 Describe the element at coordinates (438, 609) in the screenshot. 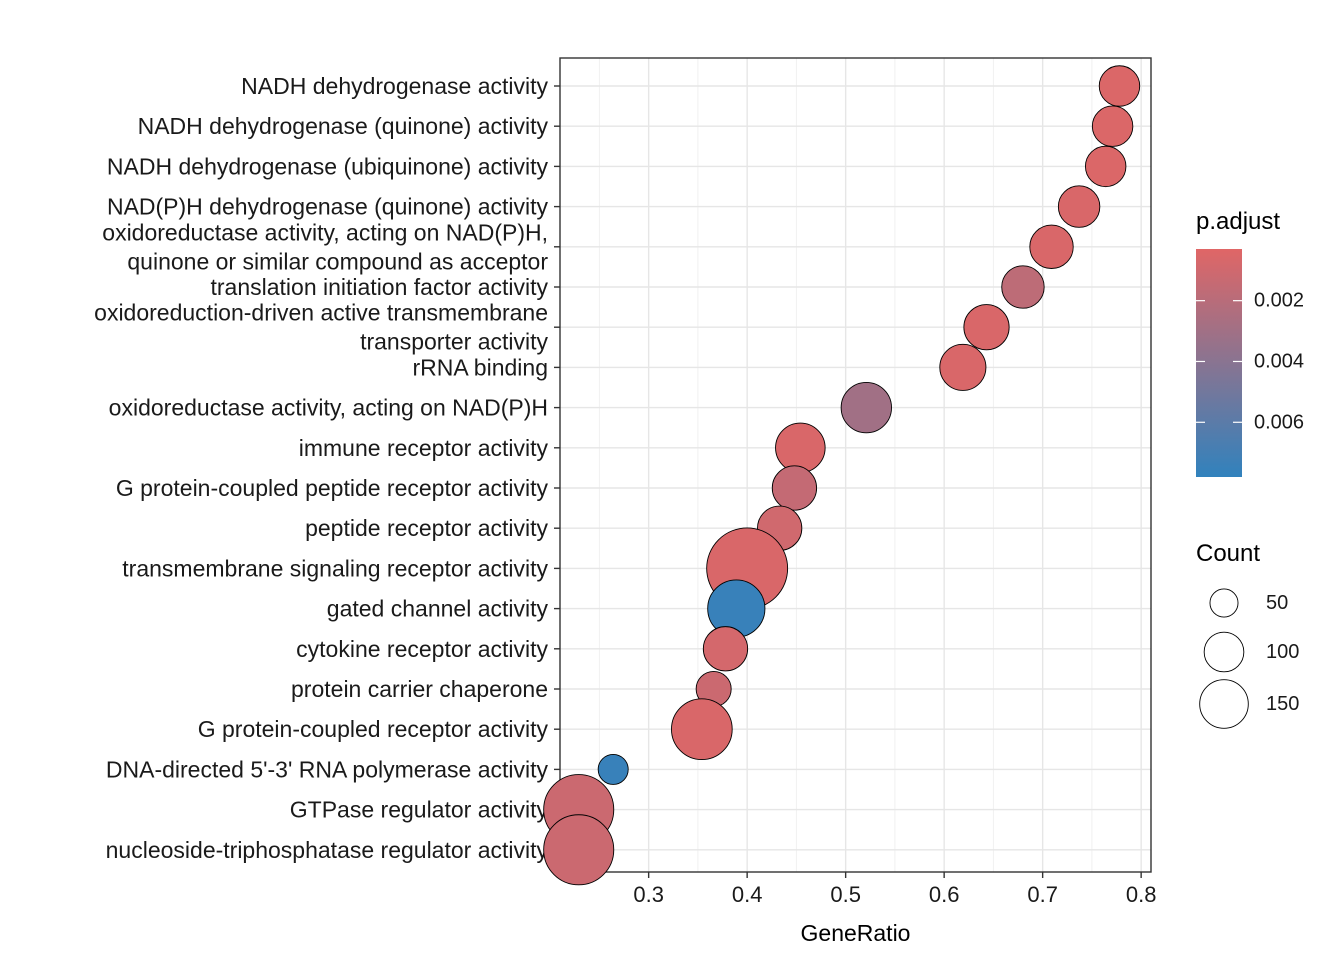

I see `y-tick-label: gated channel activity` at that location.